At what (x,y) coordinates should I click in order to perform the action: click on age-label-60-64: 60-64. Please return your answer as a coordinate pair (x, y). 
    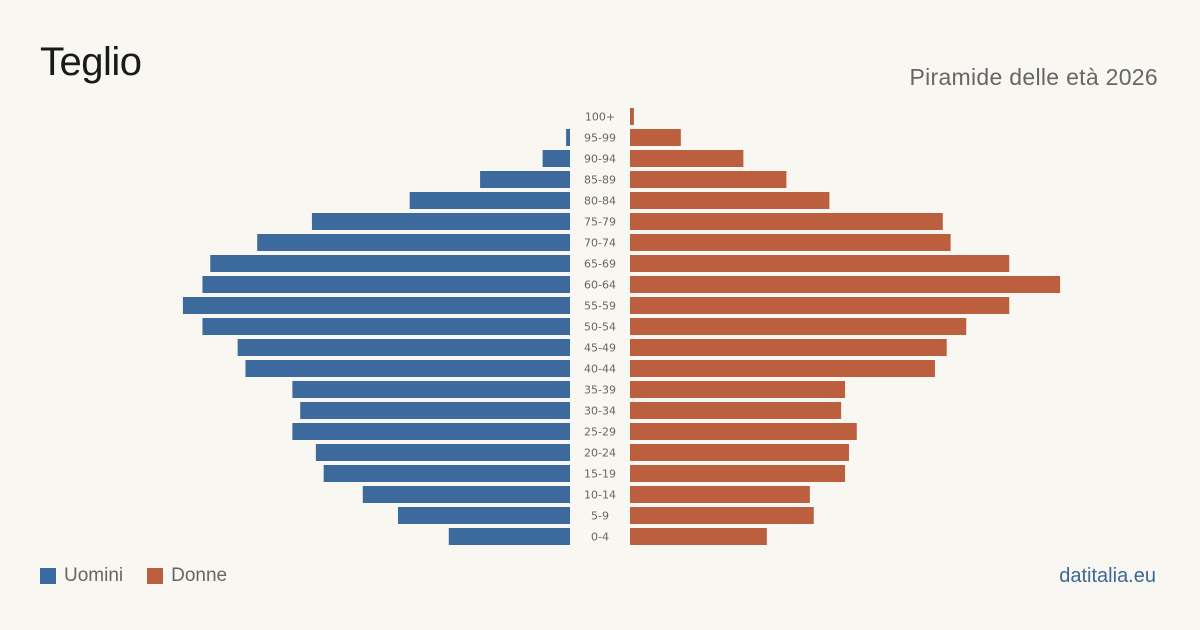
    Looking at the image, I should click on (600, 285).